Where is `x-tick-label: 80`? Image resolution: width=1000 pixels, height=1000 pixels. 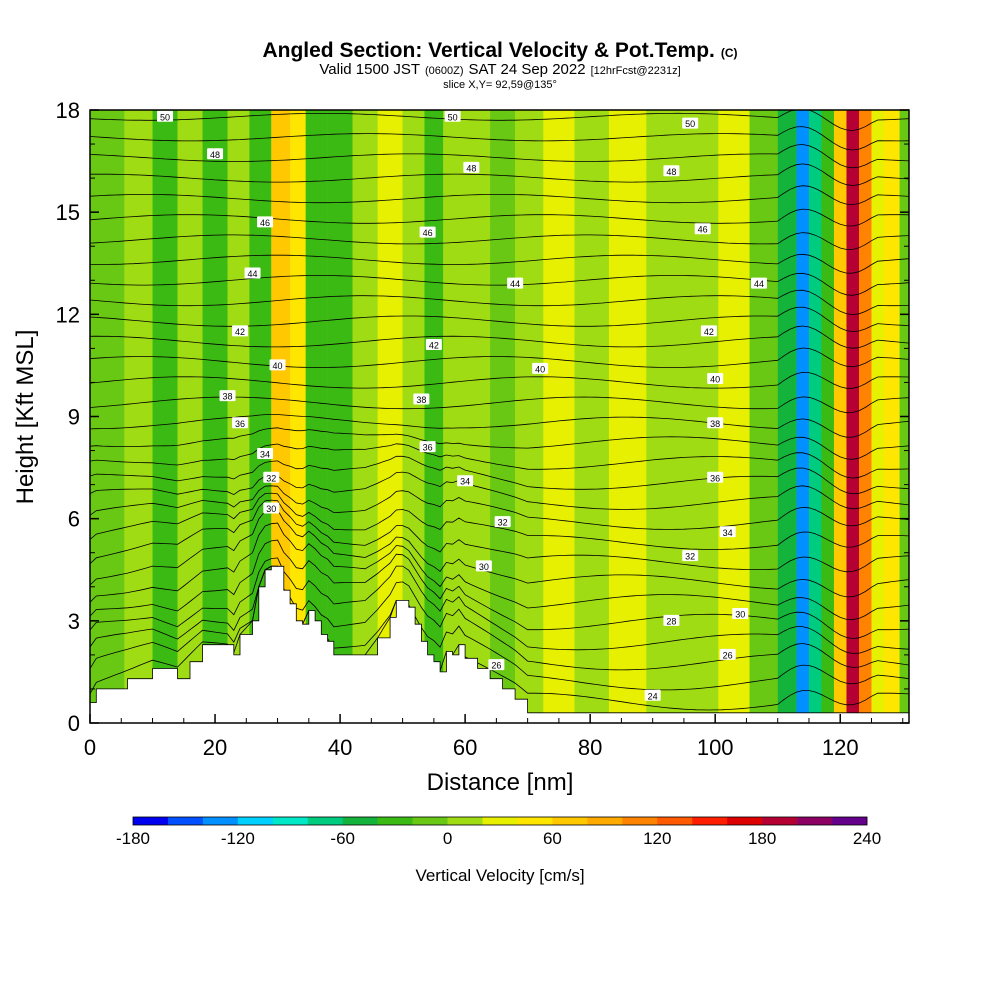 x-tick-label: 80 is located at coordinates (590, 747).